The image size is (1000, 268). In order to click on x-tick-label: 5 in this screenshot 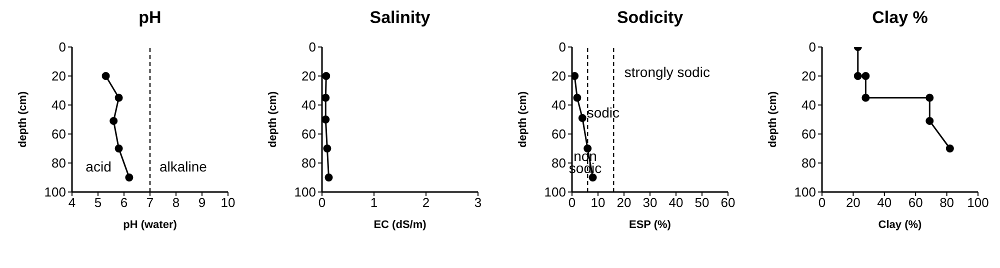, I will do `click(98, 202)`.